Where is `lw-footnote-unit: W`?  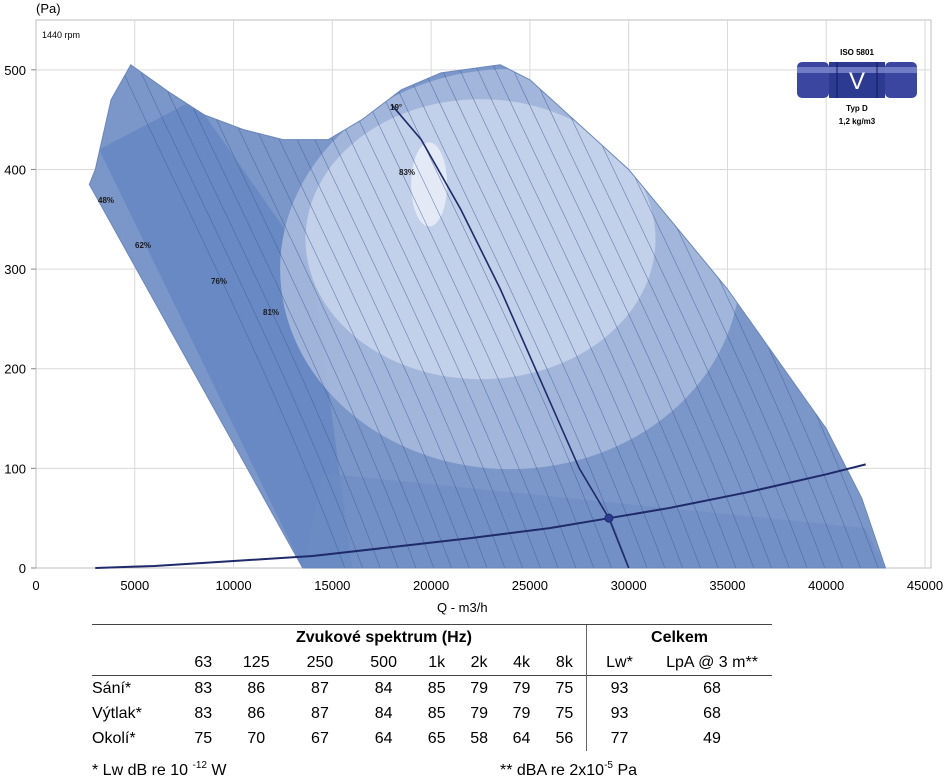
lw-footnote-unit: W is located at coordinates (219, 770).